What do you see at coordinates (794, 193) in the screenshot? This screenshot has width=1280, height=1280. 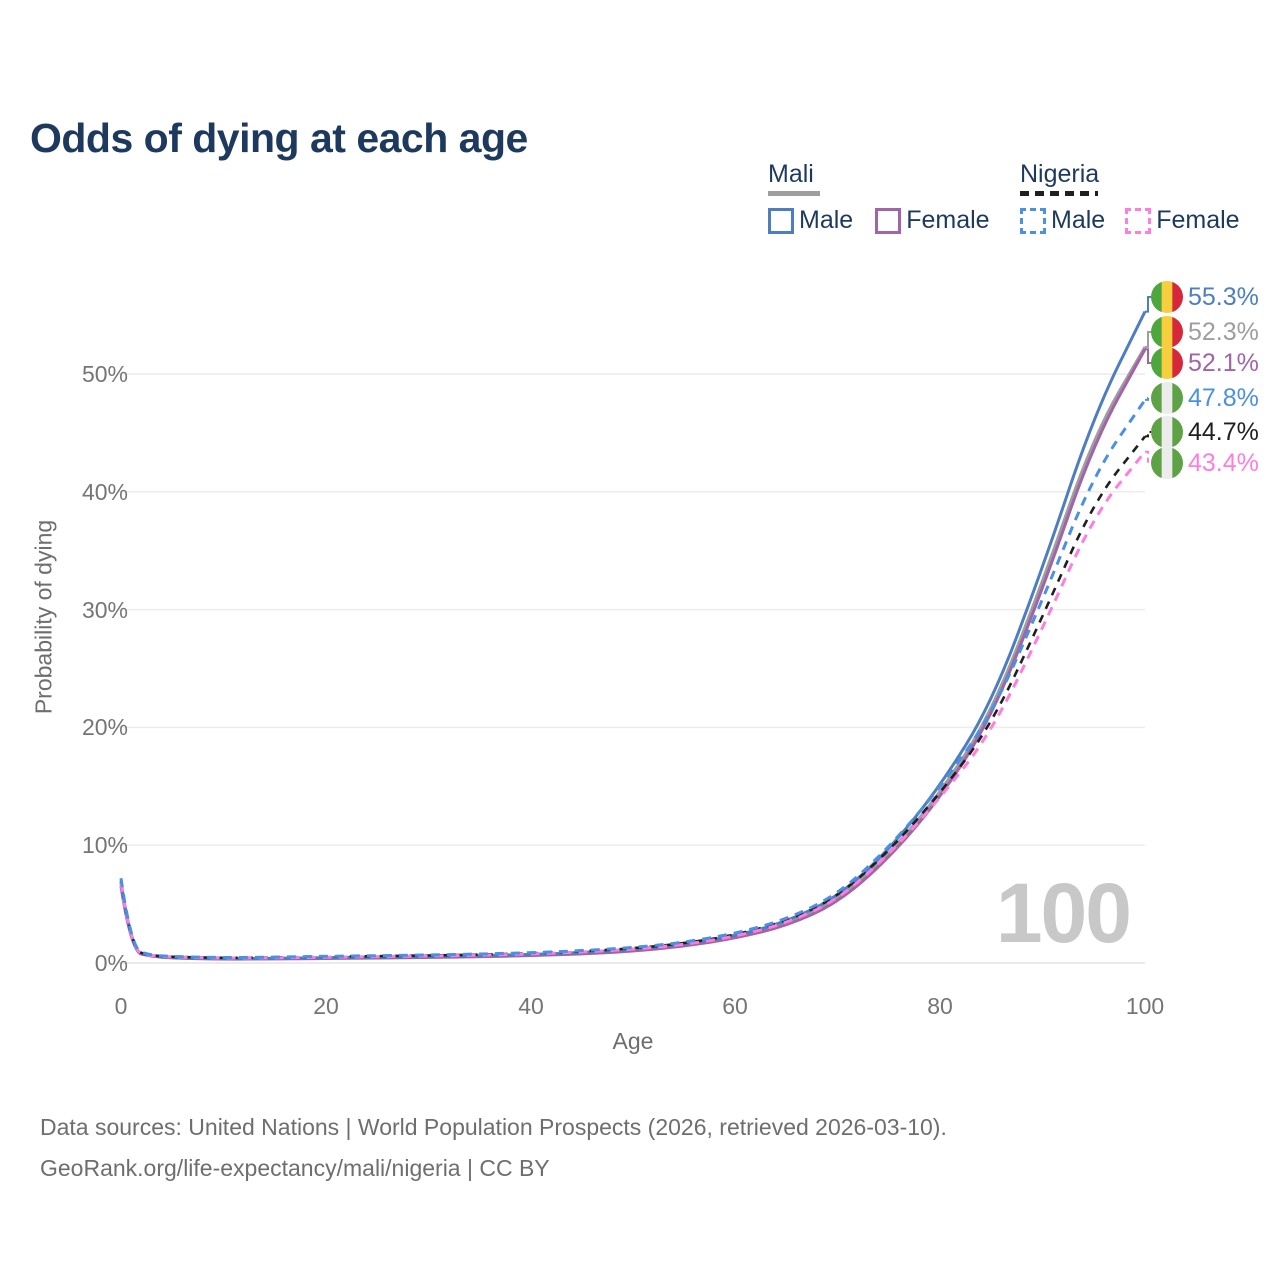 I see `legend-underline-mali` at bounding box center [794, 193].